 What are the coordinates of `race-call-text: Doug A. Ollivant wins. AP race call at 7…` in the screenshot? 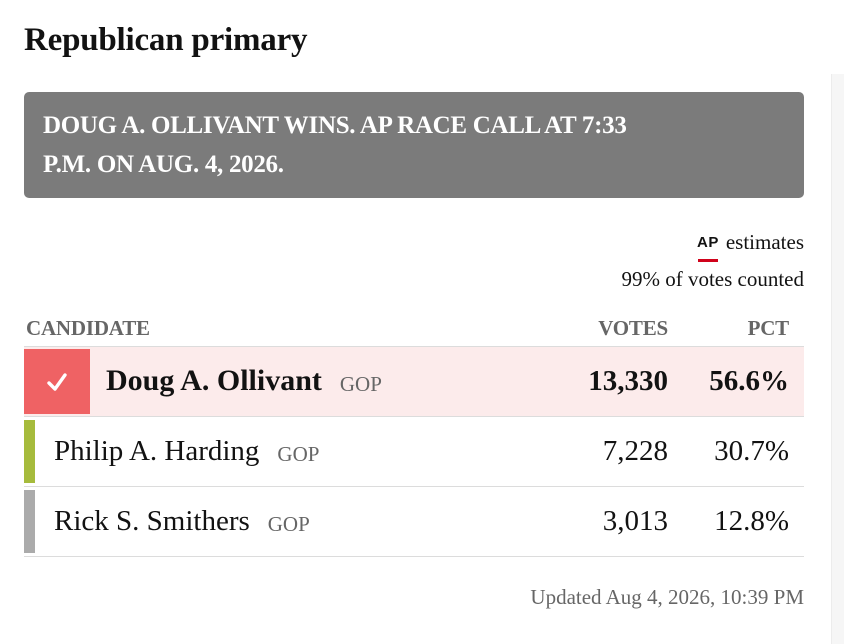 It's located at (335, 145).